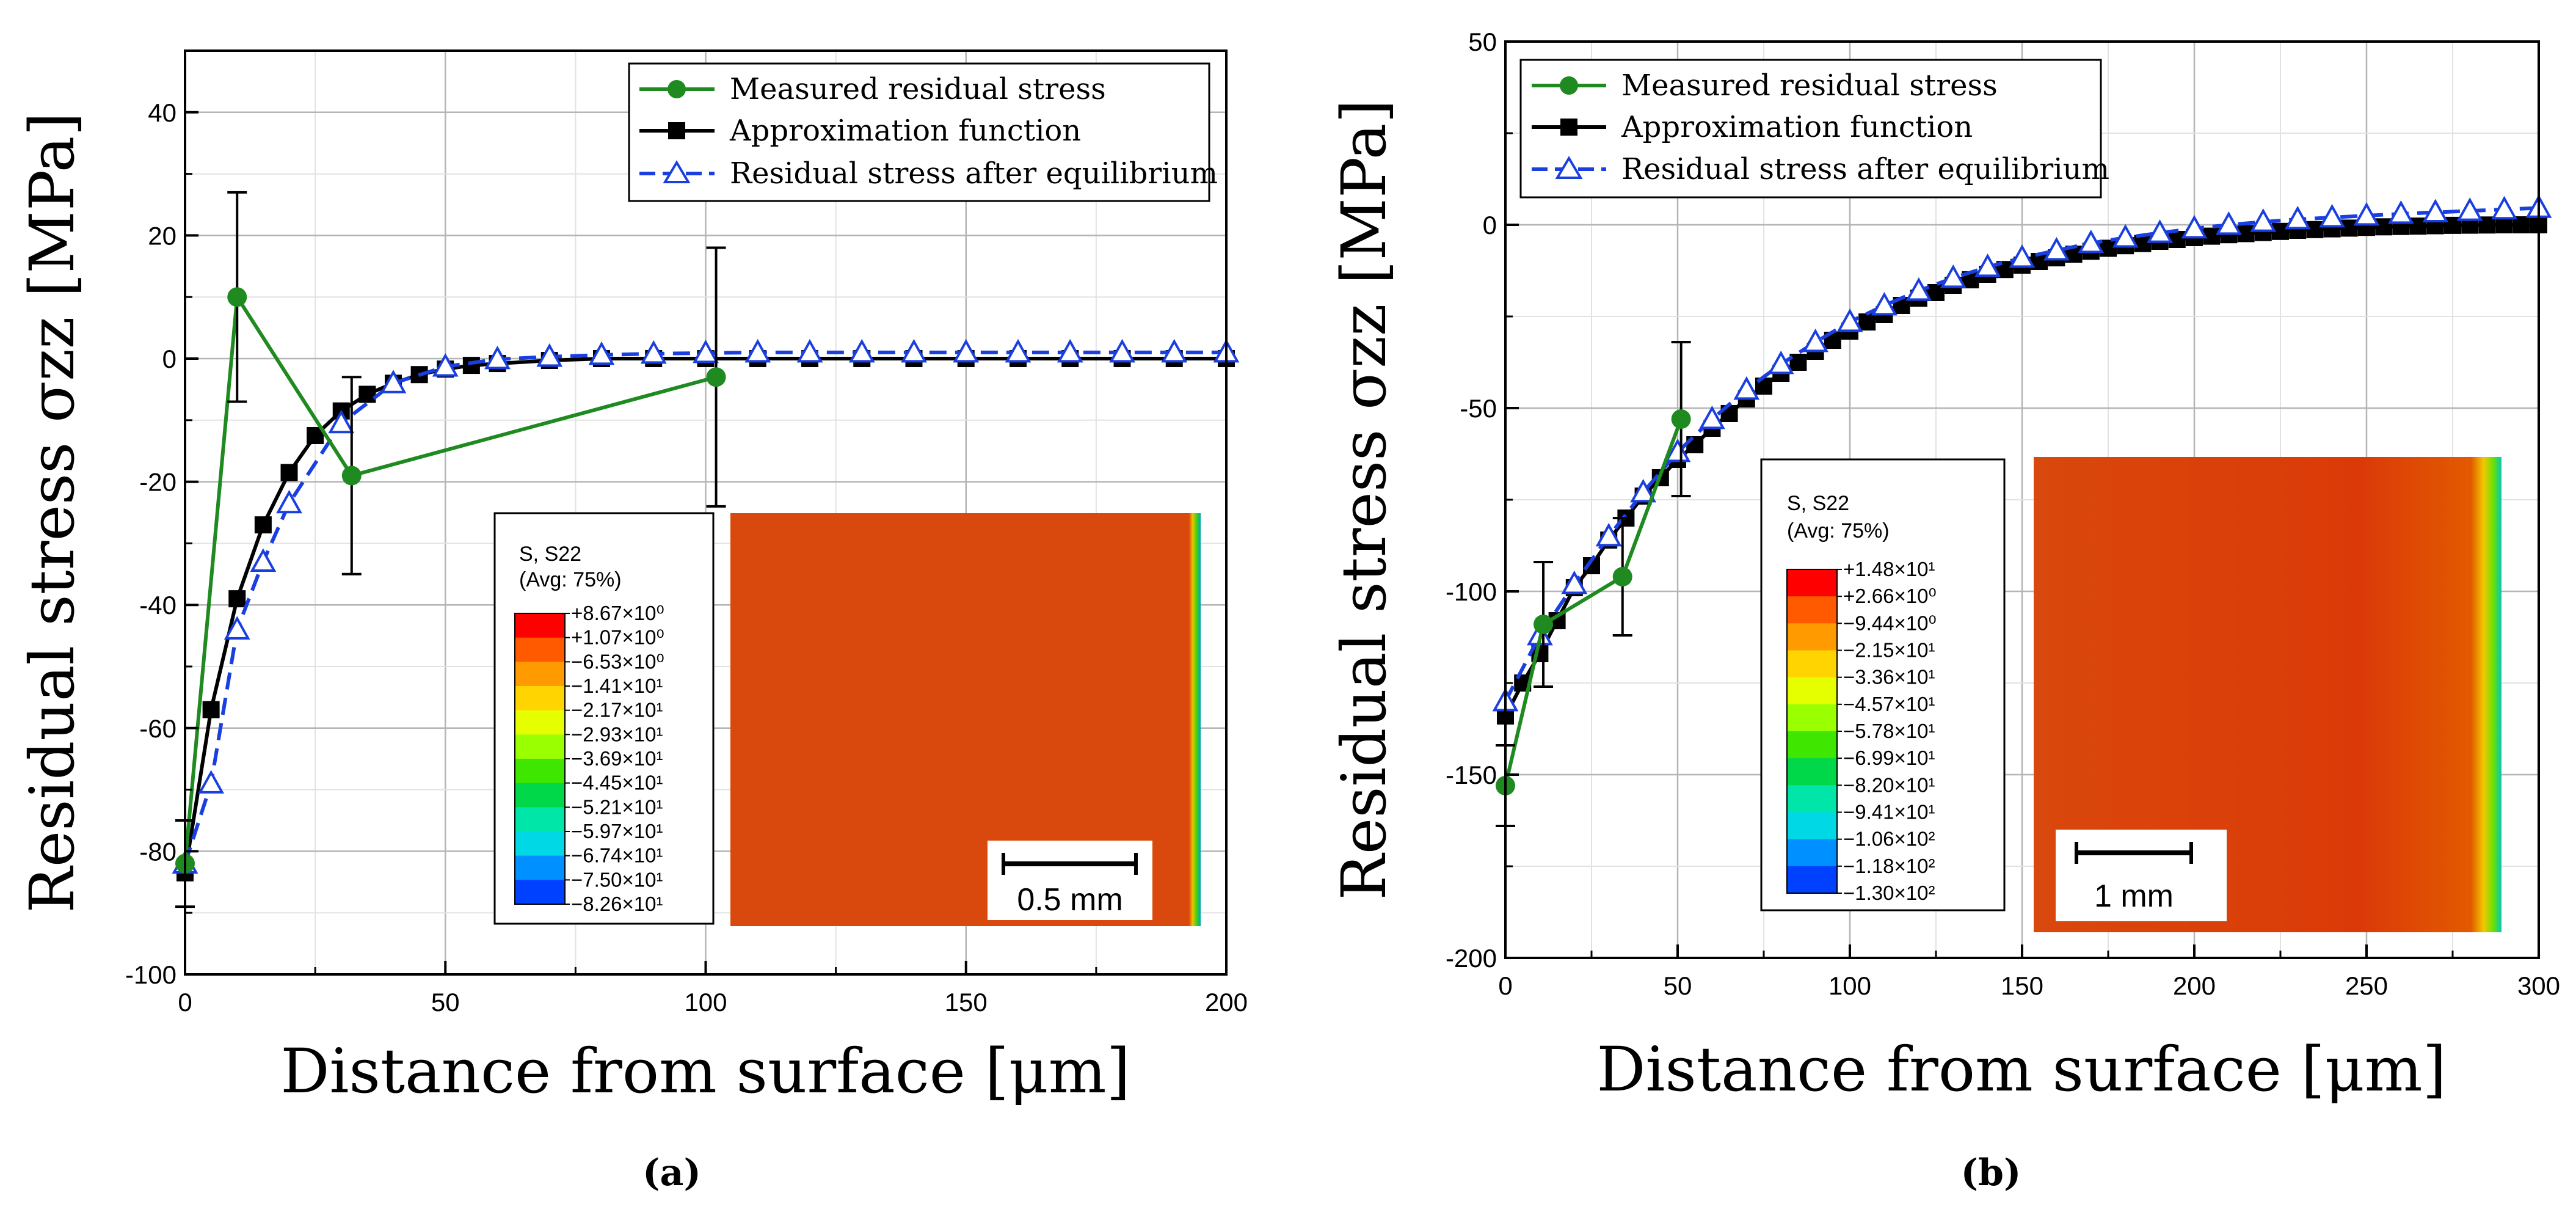  Describe the element at coordinates (150, 974) in the screenshot. I see `y-tick-label-a: -100` at that location.